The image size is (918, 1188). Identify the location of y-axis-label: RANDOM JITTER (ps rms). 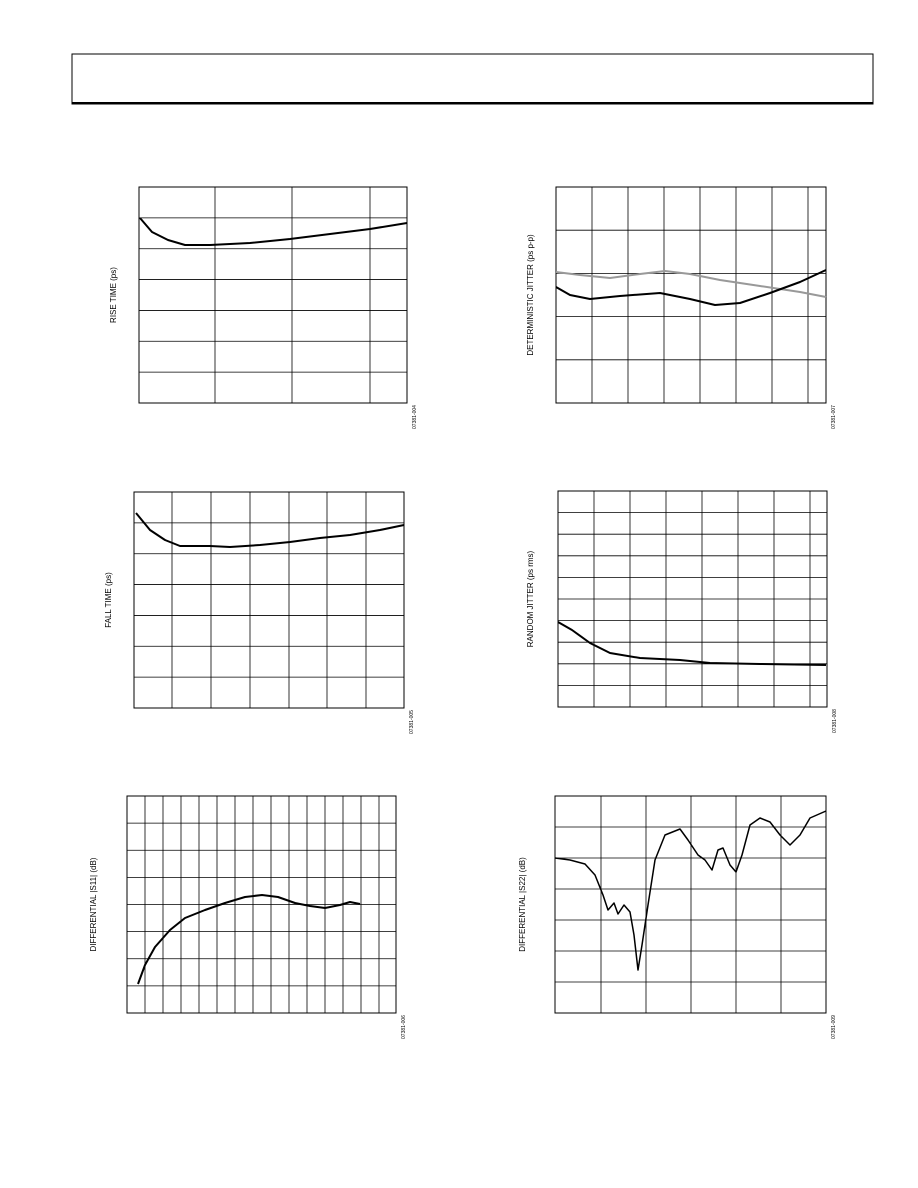
(530, 598).